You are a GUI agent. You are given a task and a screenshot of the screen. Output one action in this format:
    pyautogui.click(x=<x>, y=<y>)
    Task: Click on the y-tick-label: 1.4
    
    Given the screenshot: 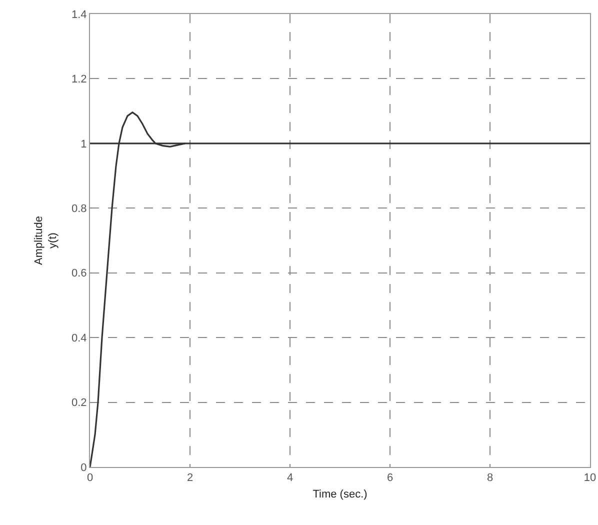 What is the action you would take?
    pyautogui.click(x=79, y=14)
    